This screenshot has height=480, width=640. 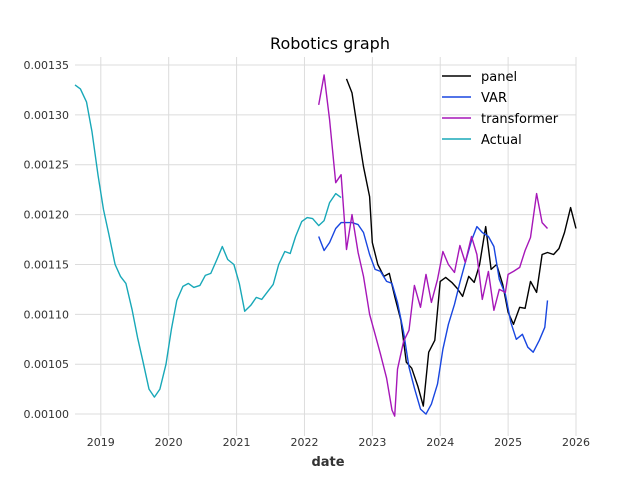 What do you see at coordinates (494, 98) in the screenshot?
I see `legend-label-var: VAR` at bounding box center [494, 98].